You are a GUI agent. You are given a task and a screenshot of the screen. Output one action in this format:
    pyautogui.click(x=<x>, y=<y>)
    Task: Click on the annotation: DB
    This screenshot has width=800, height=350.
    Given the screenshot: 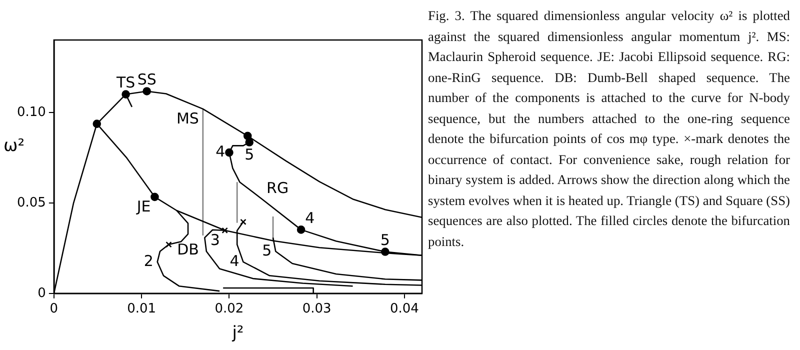 What is the action you would take?
    pyautogui.click(x=188, y=249)
    